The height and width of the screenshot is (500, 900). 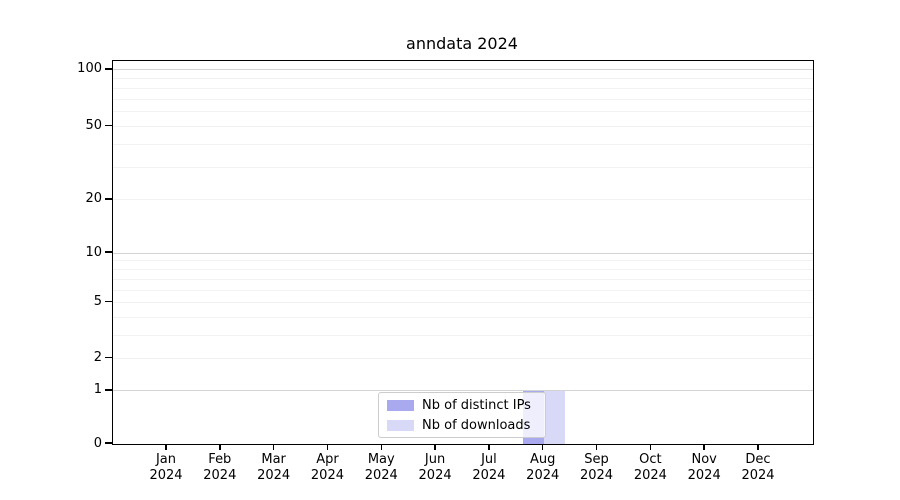 I want to click on legend-label-distinct-ips: Nb of distinct IPs, so click(x=476, y=405).